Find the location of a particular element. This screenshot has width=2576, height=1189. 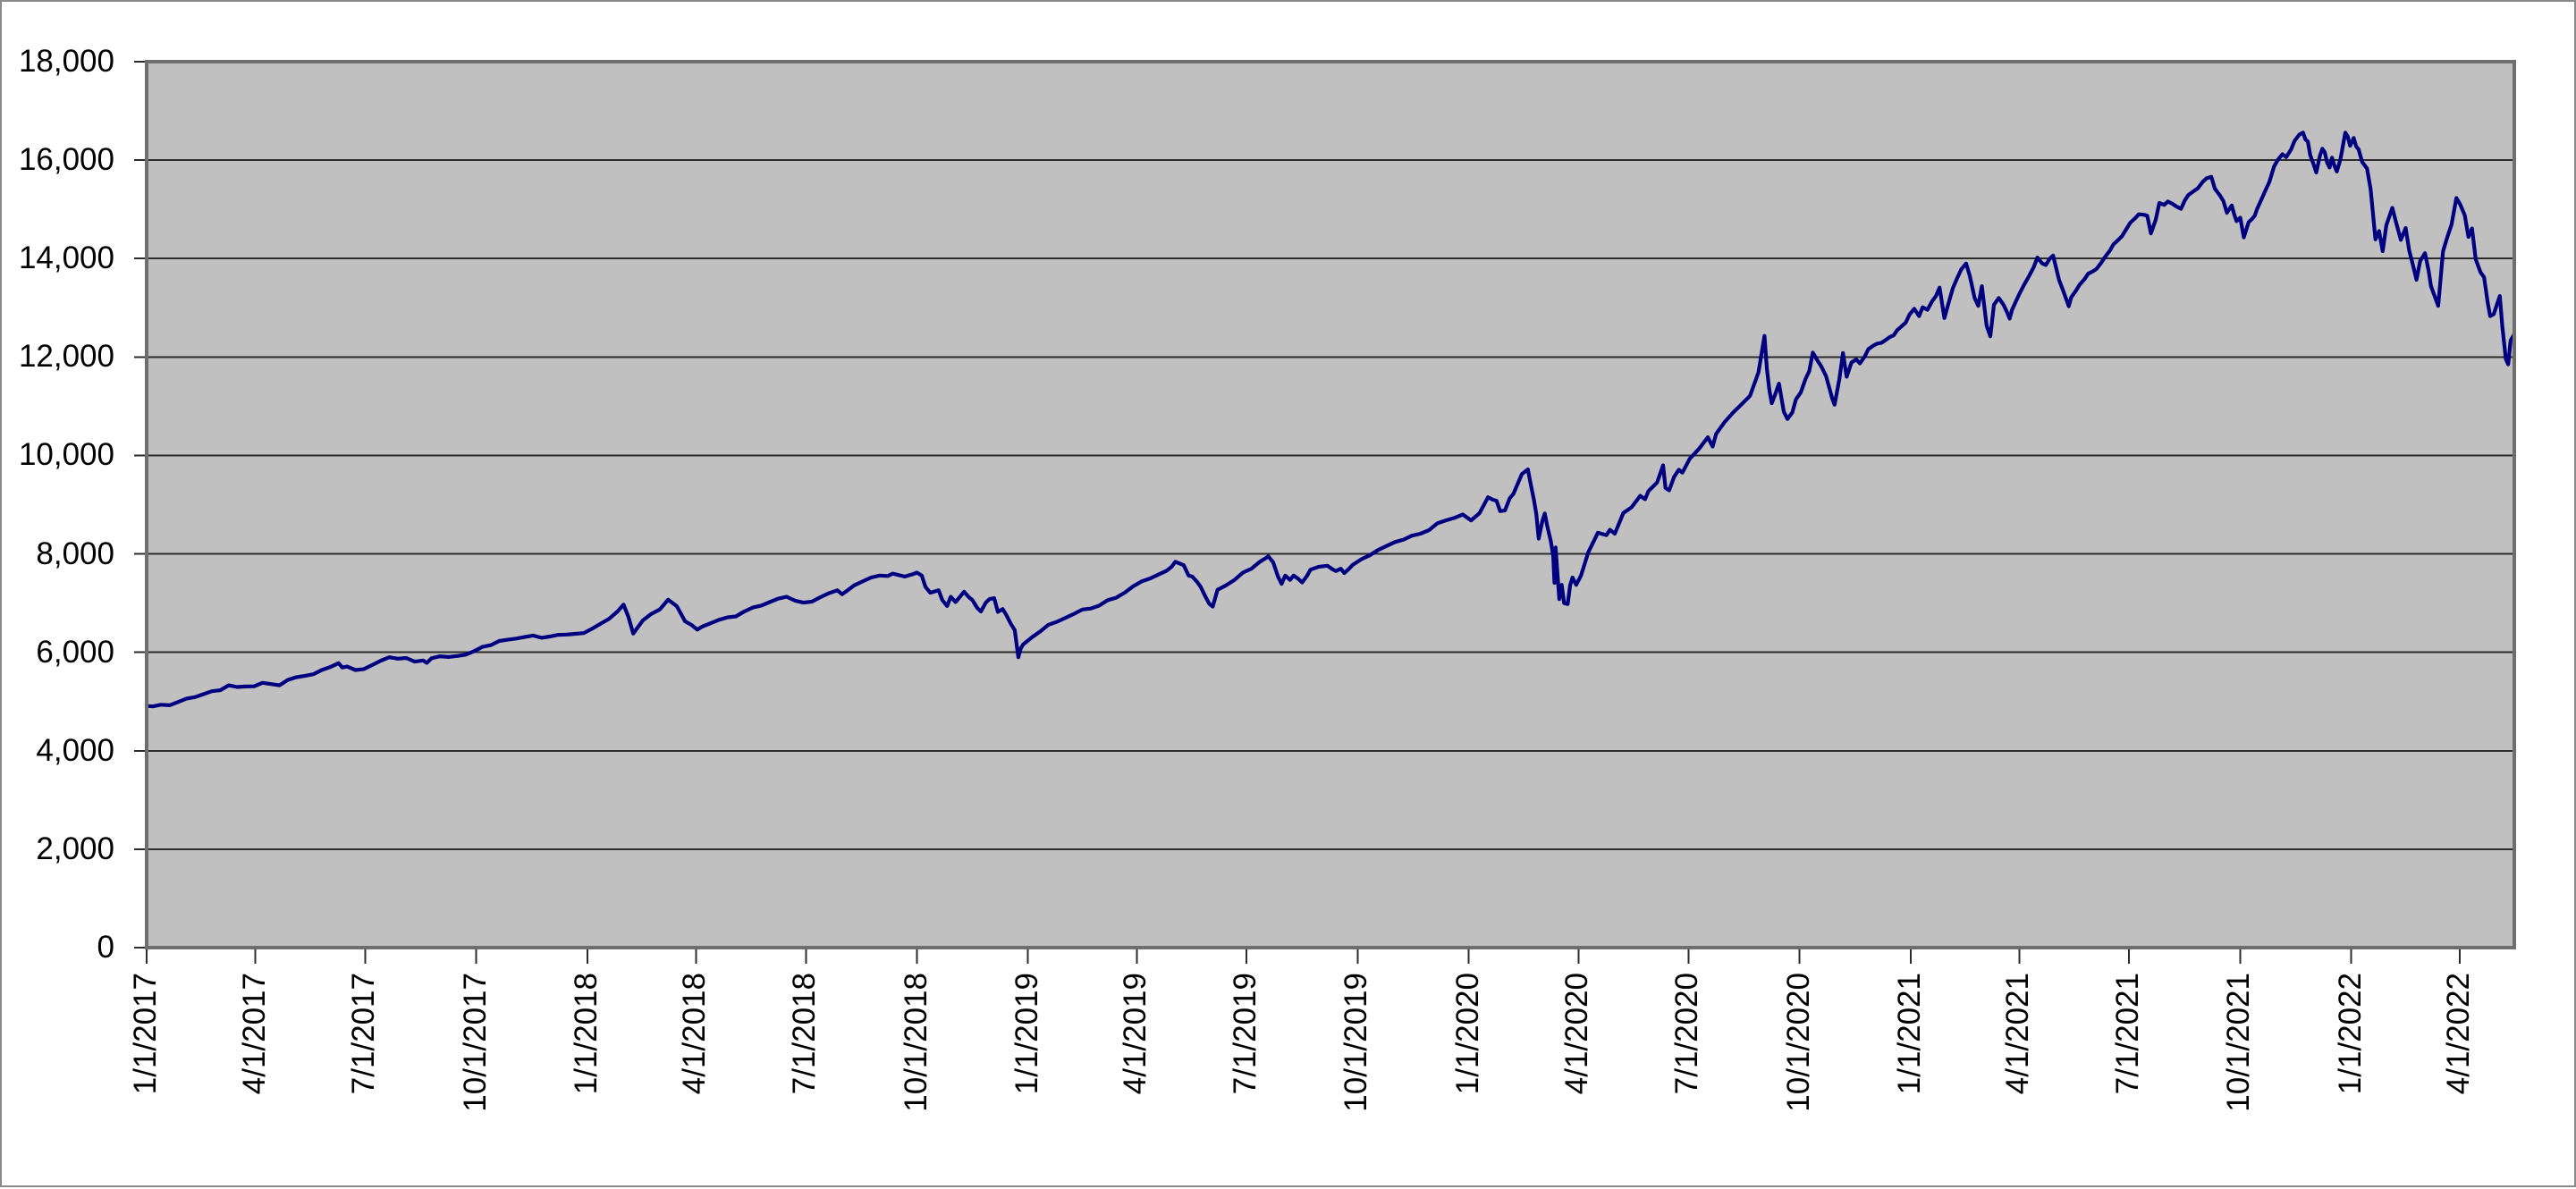

y-axis-label: 18,000 is located at coordinates (66, 61).